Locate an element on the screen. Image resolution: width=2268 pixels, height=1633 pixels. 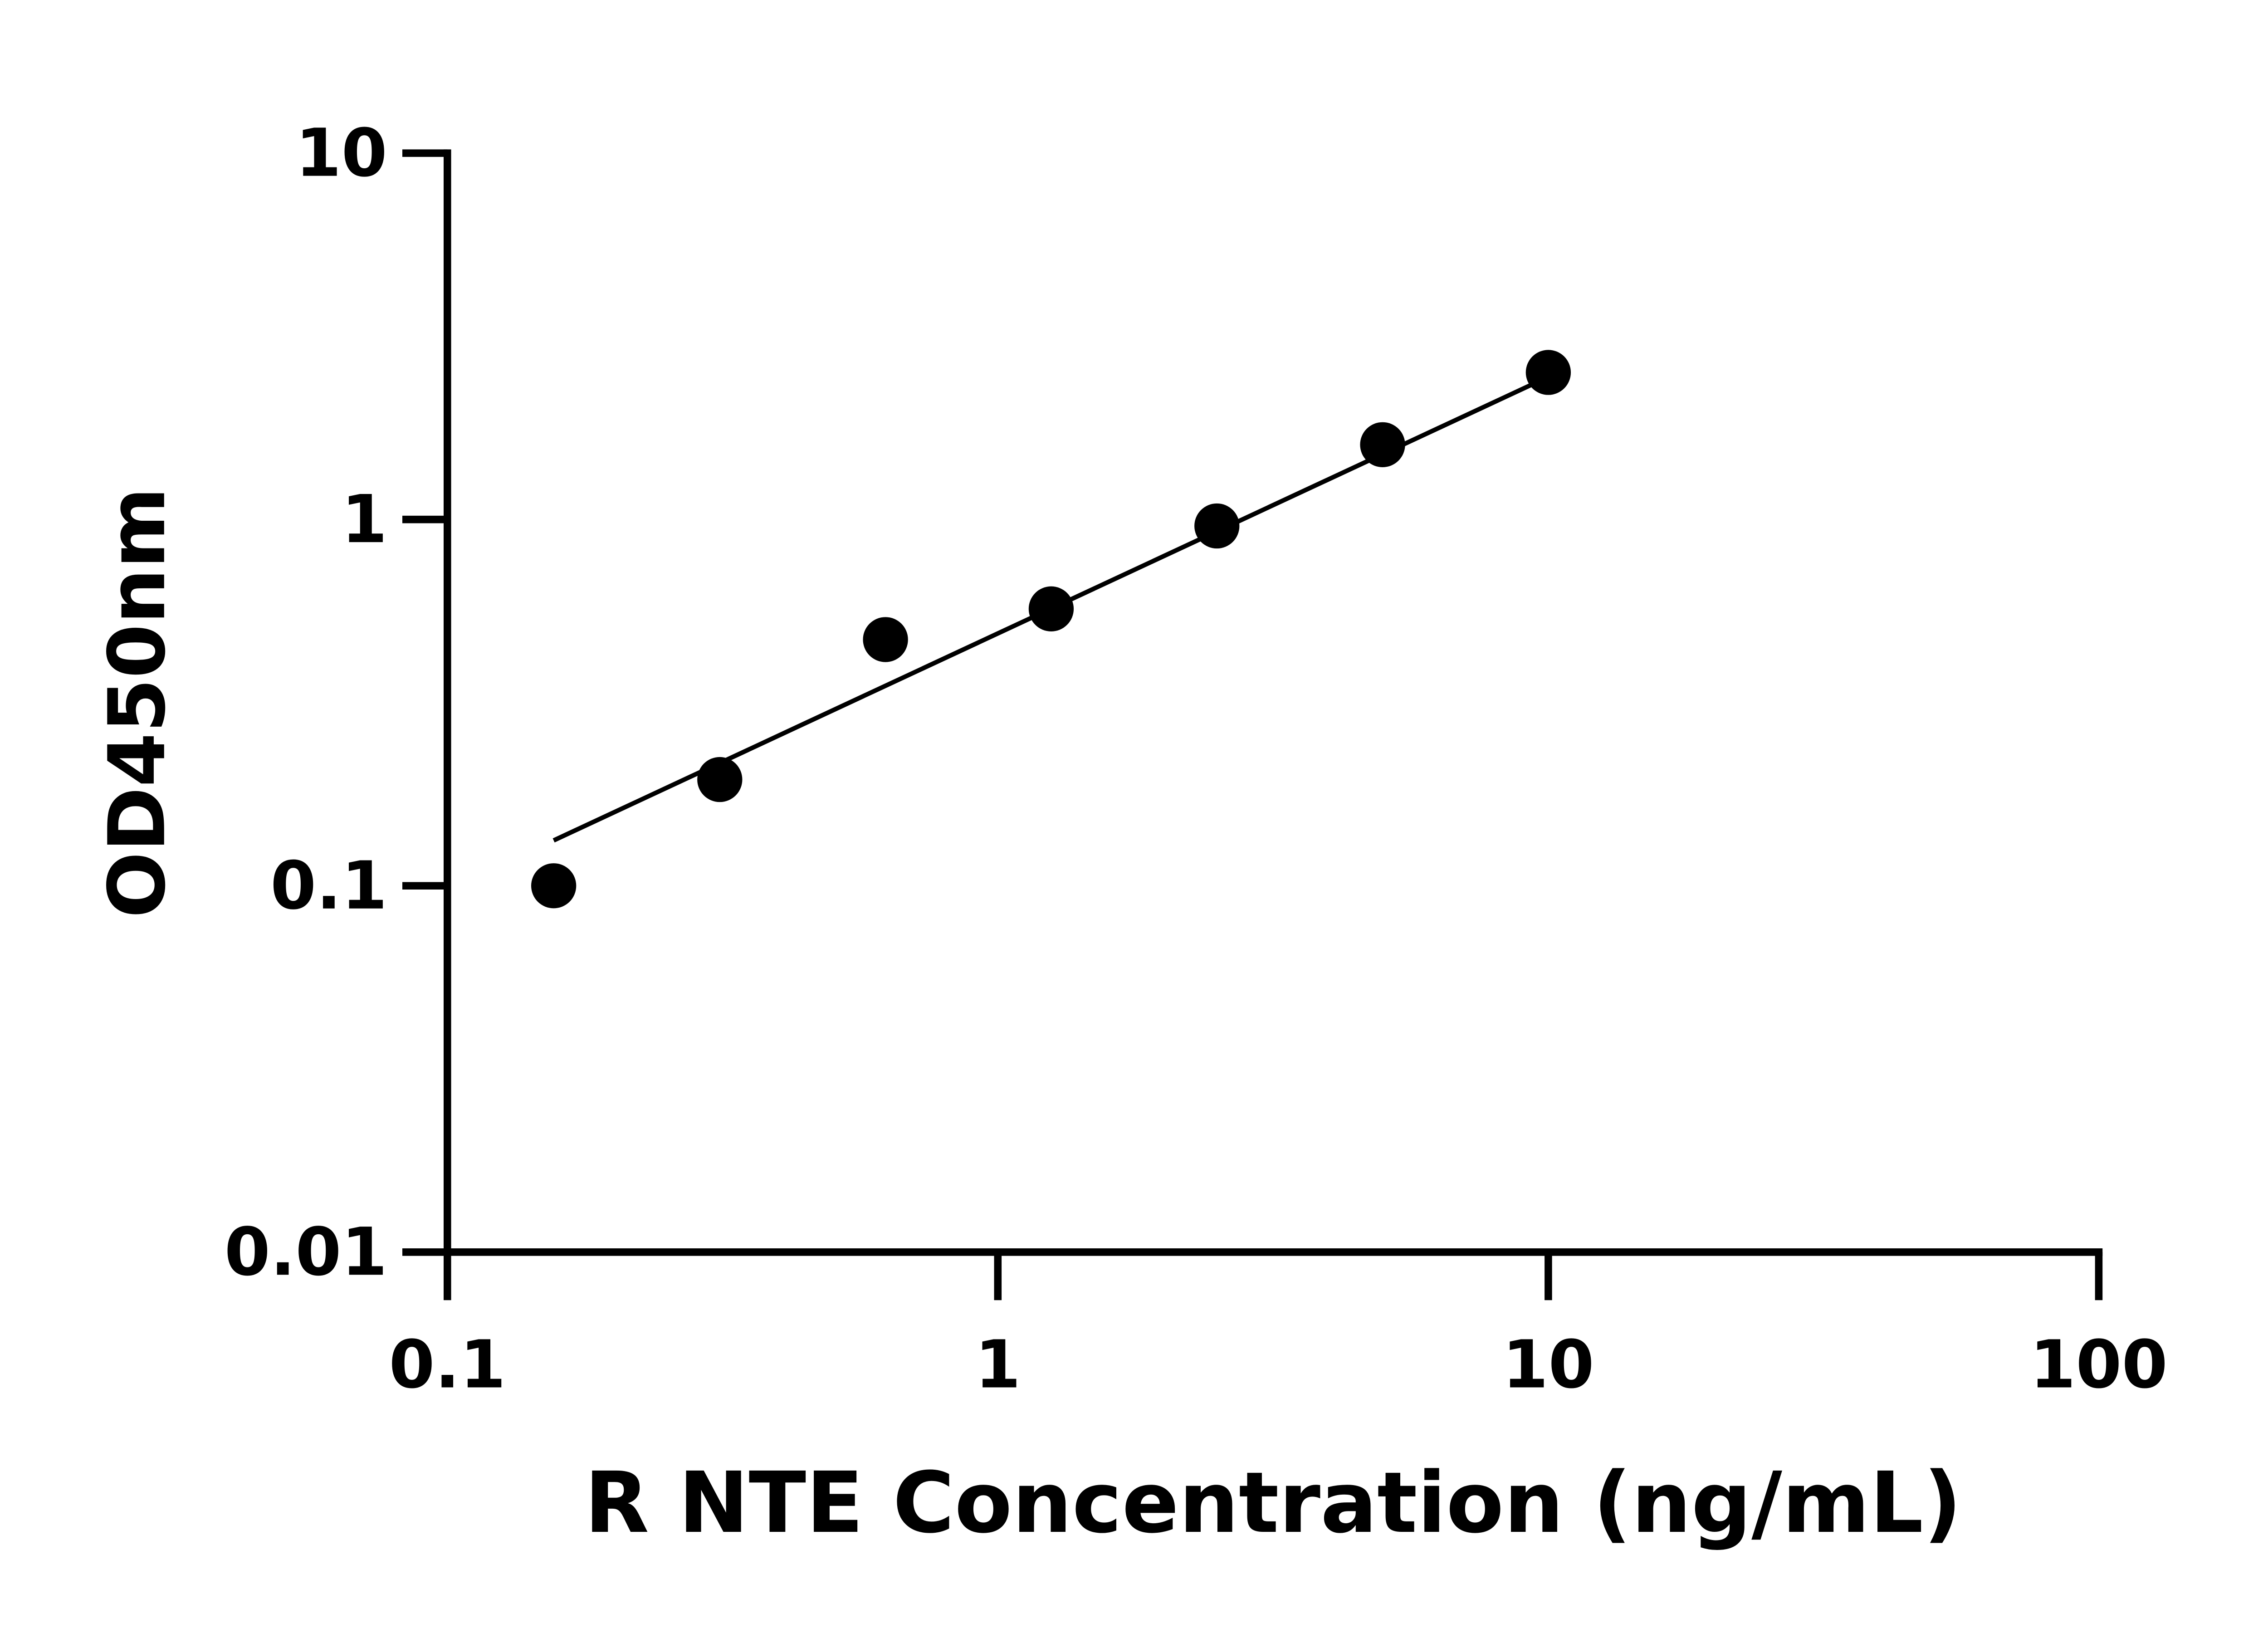
x-tick-label: 10 is located at coordinates (1548, 1364).